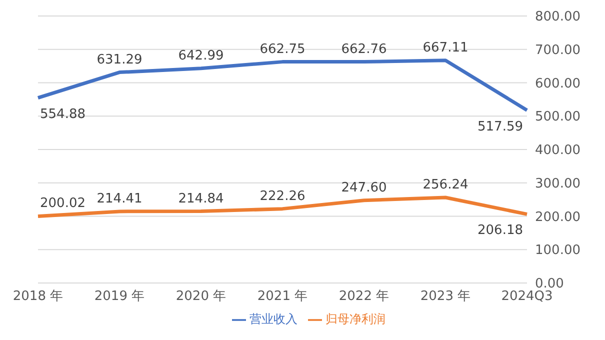 The height and width of the screenshot is (340, 605). Describe the element at coordinates (201, 198) in the screenshot. I see `data-label: 214.84` at that location.